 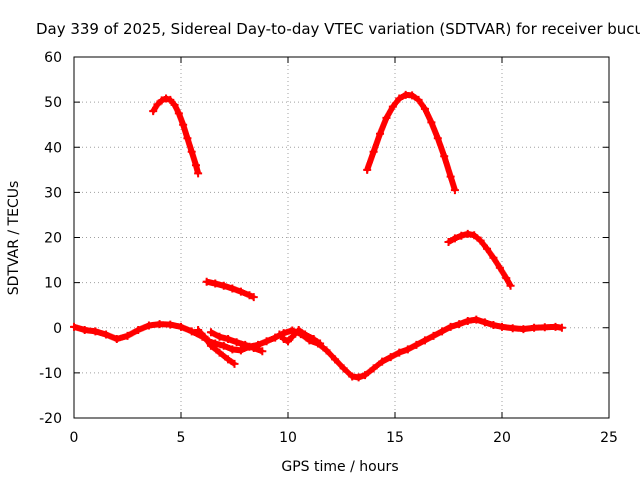 What do you see at coordinates (288, 438) in the screenshot?
I see `x-tick-label: 10` at bounding box center [288, 438].